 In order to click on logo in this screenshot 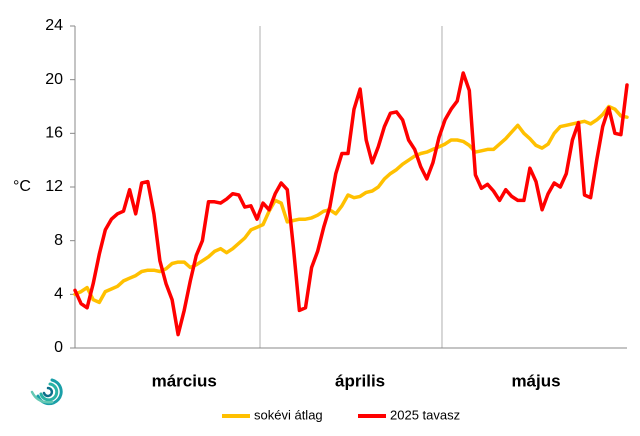, I will do `click(46, 392)`.